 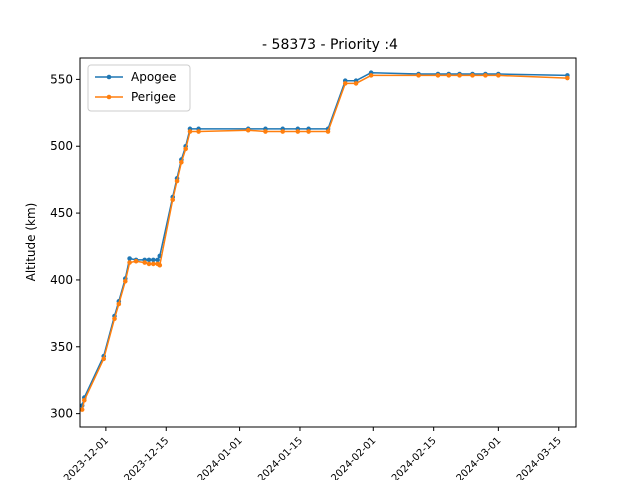 I want to click on y-tick-label: 550, so click(x=61, y=79).